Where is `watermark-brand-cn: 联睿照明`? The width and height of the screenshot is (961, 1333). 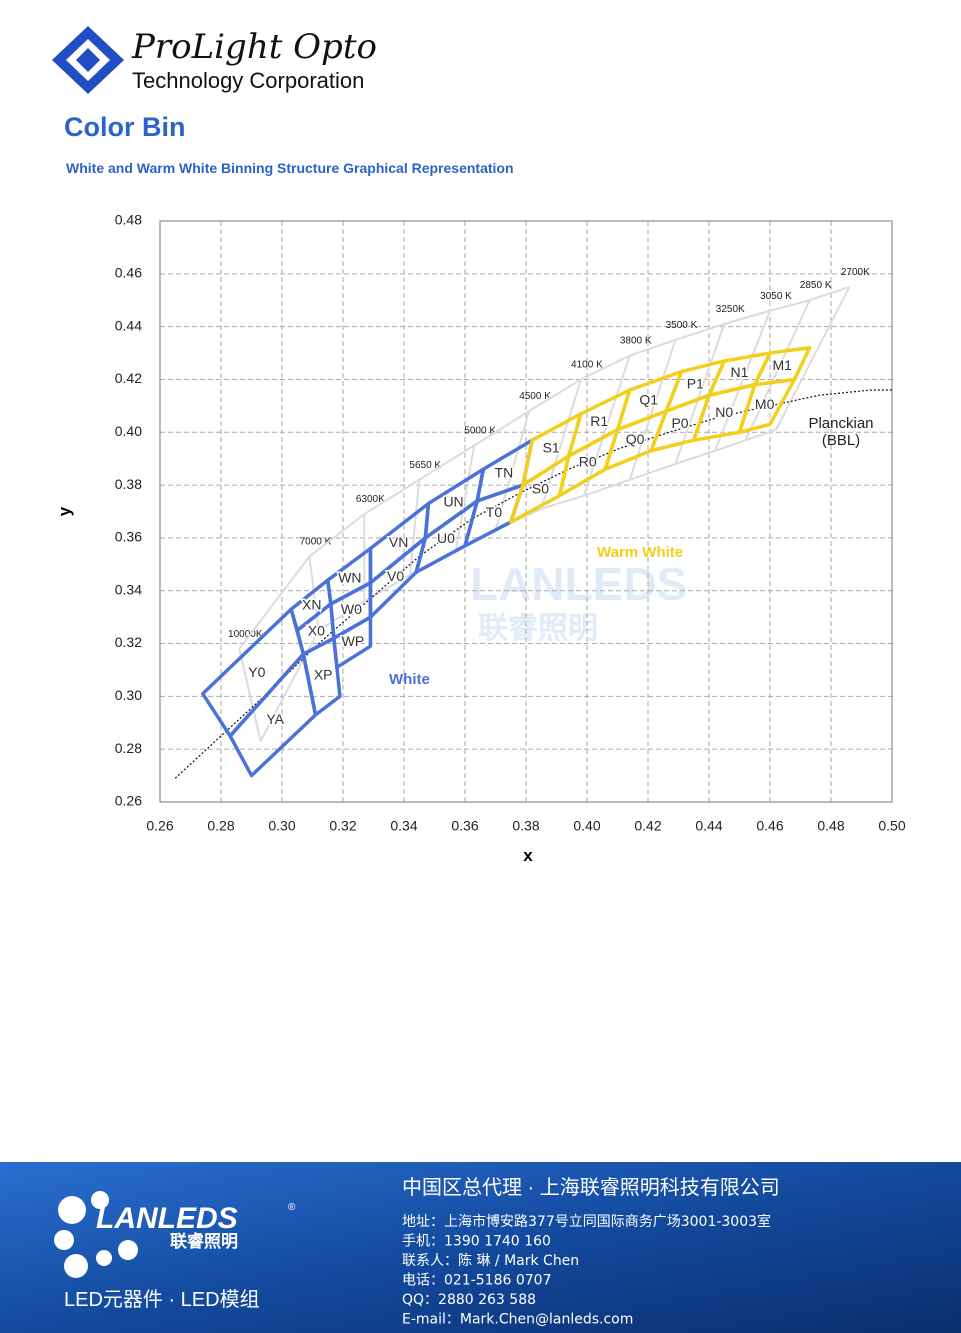
watermark-brand-cn: 联睿照明 is located at coordinates (538, 628).